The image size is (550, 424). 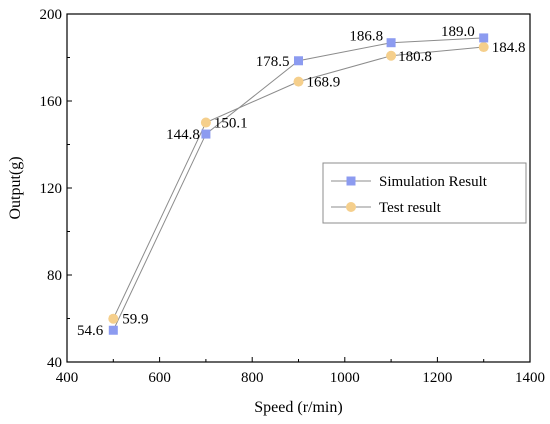 I want to click on x-tick-label: 1400, so click(x=530, y=378).